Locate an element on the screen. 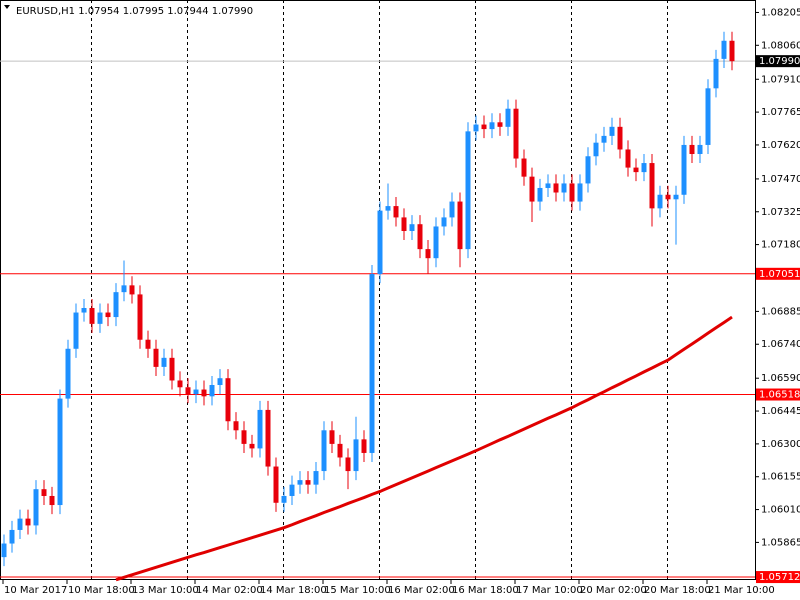 Image resolution: width=800 pixels, height=600 pixels. level-label: 1.07051 is located at coordinates (779, 274).